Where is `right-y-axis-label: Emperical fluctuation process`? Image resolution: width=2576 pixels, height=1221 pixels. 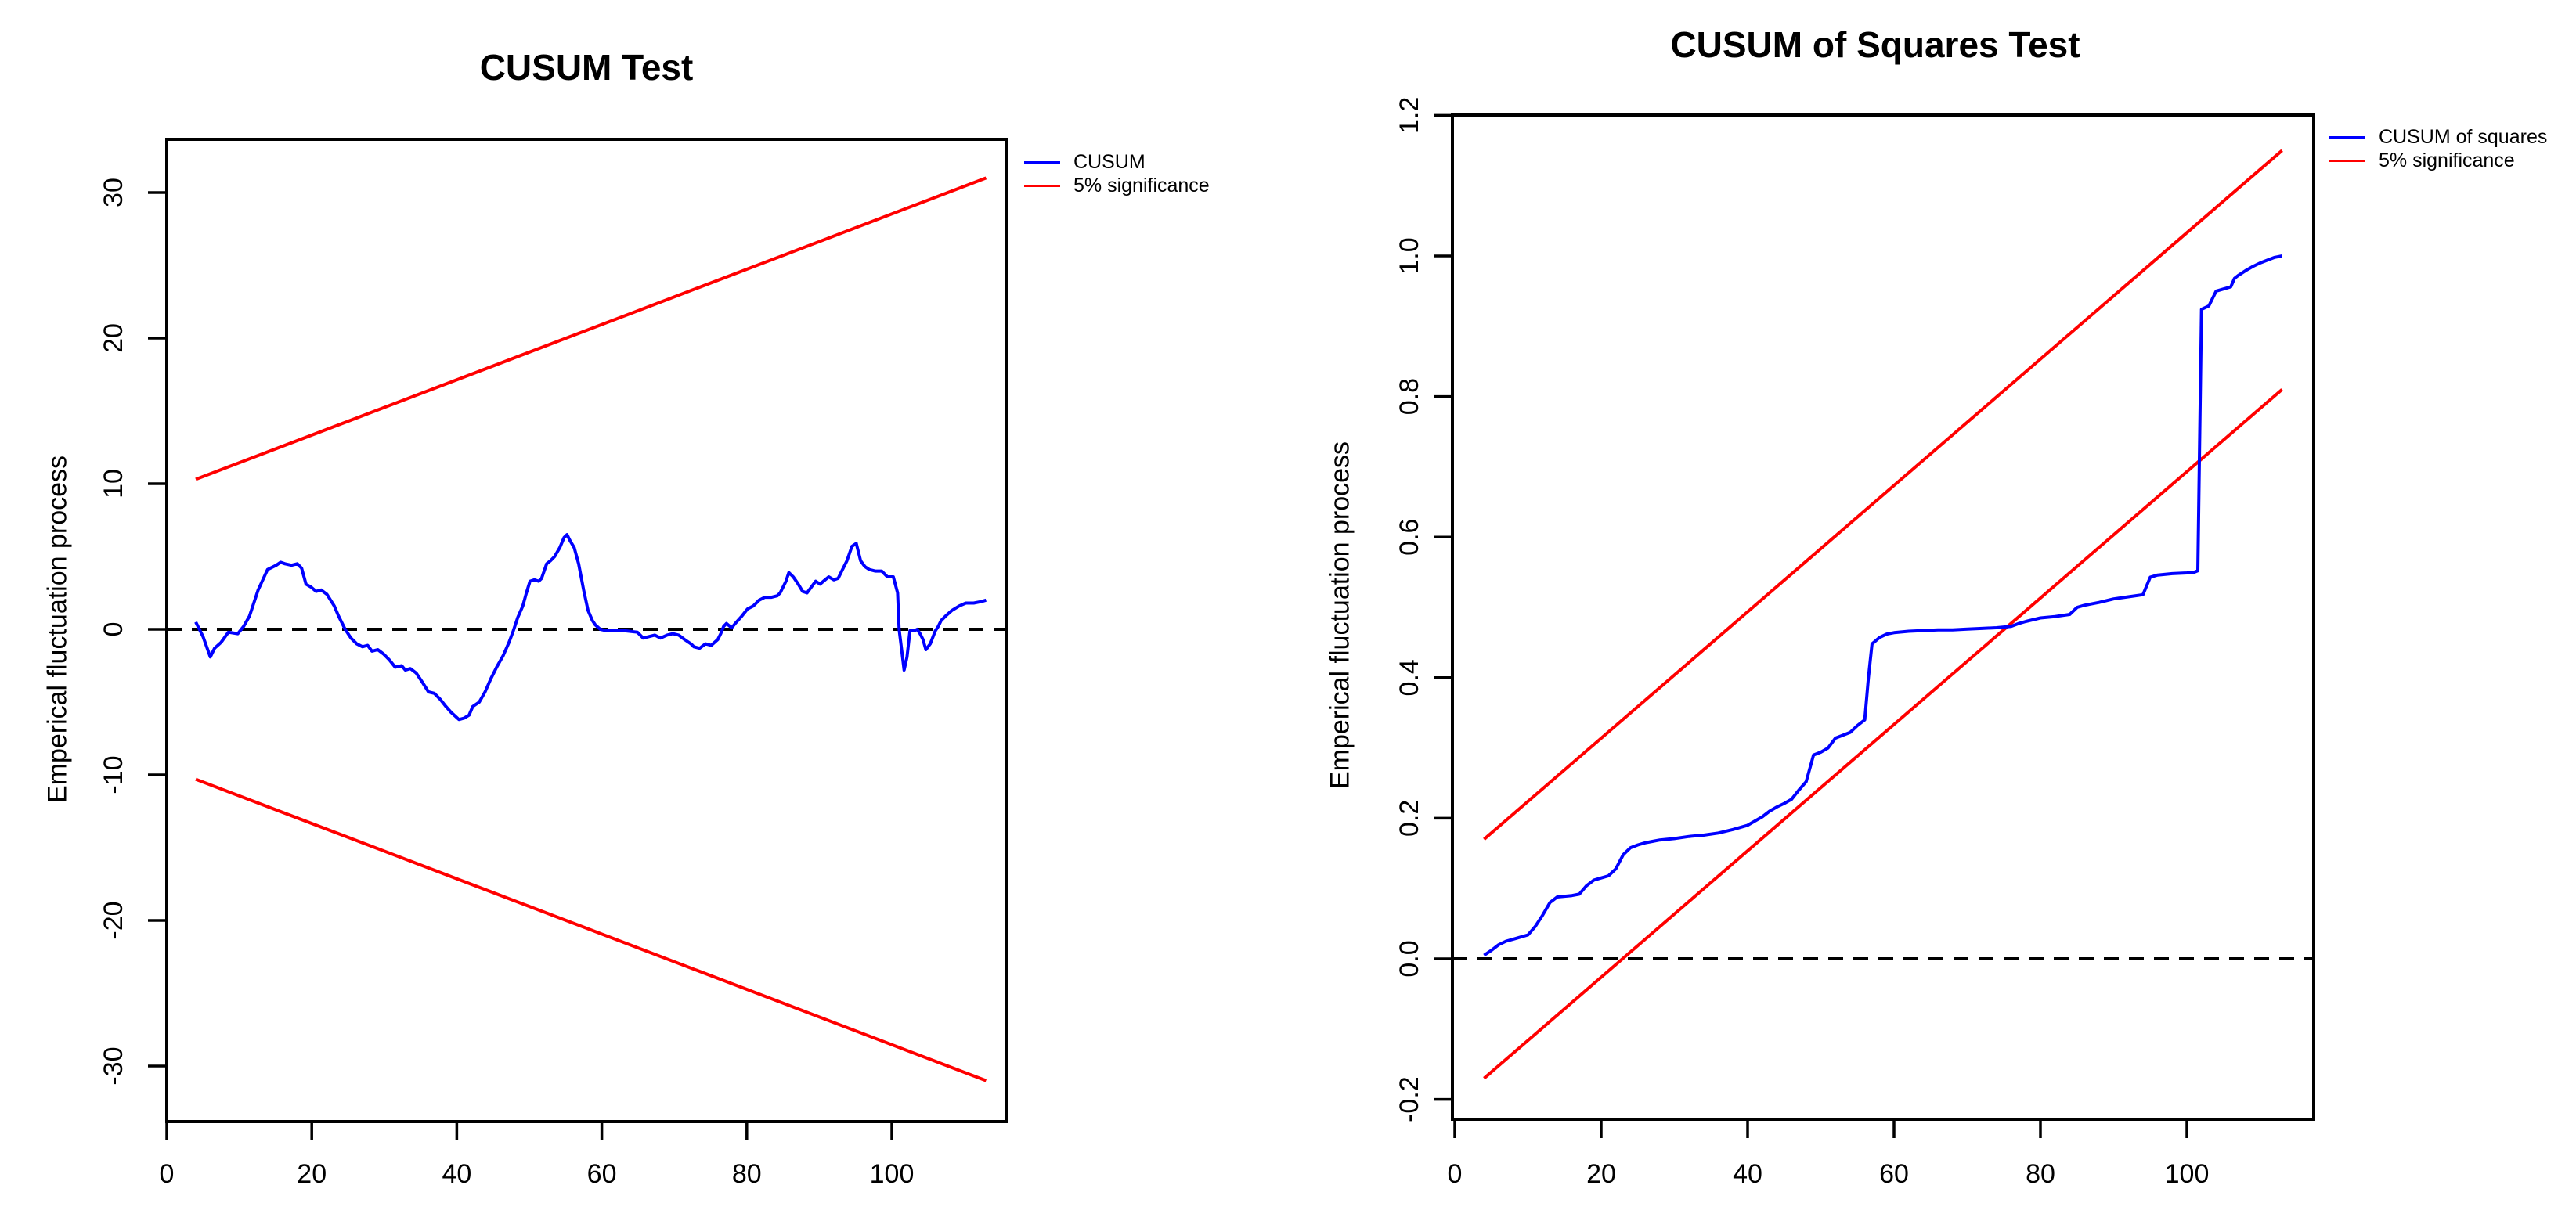
right-y-axis-label: Emperical fluctuation process is located at coordinates (1340, 615).